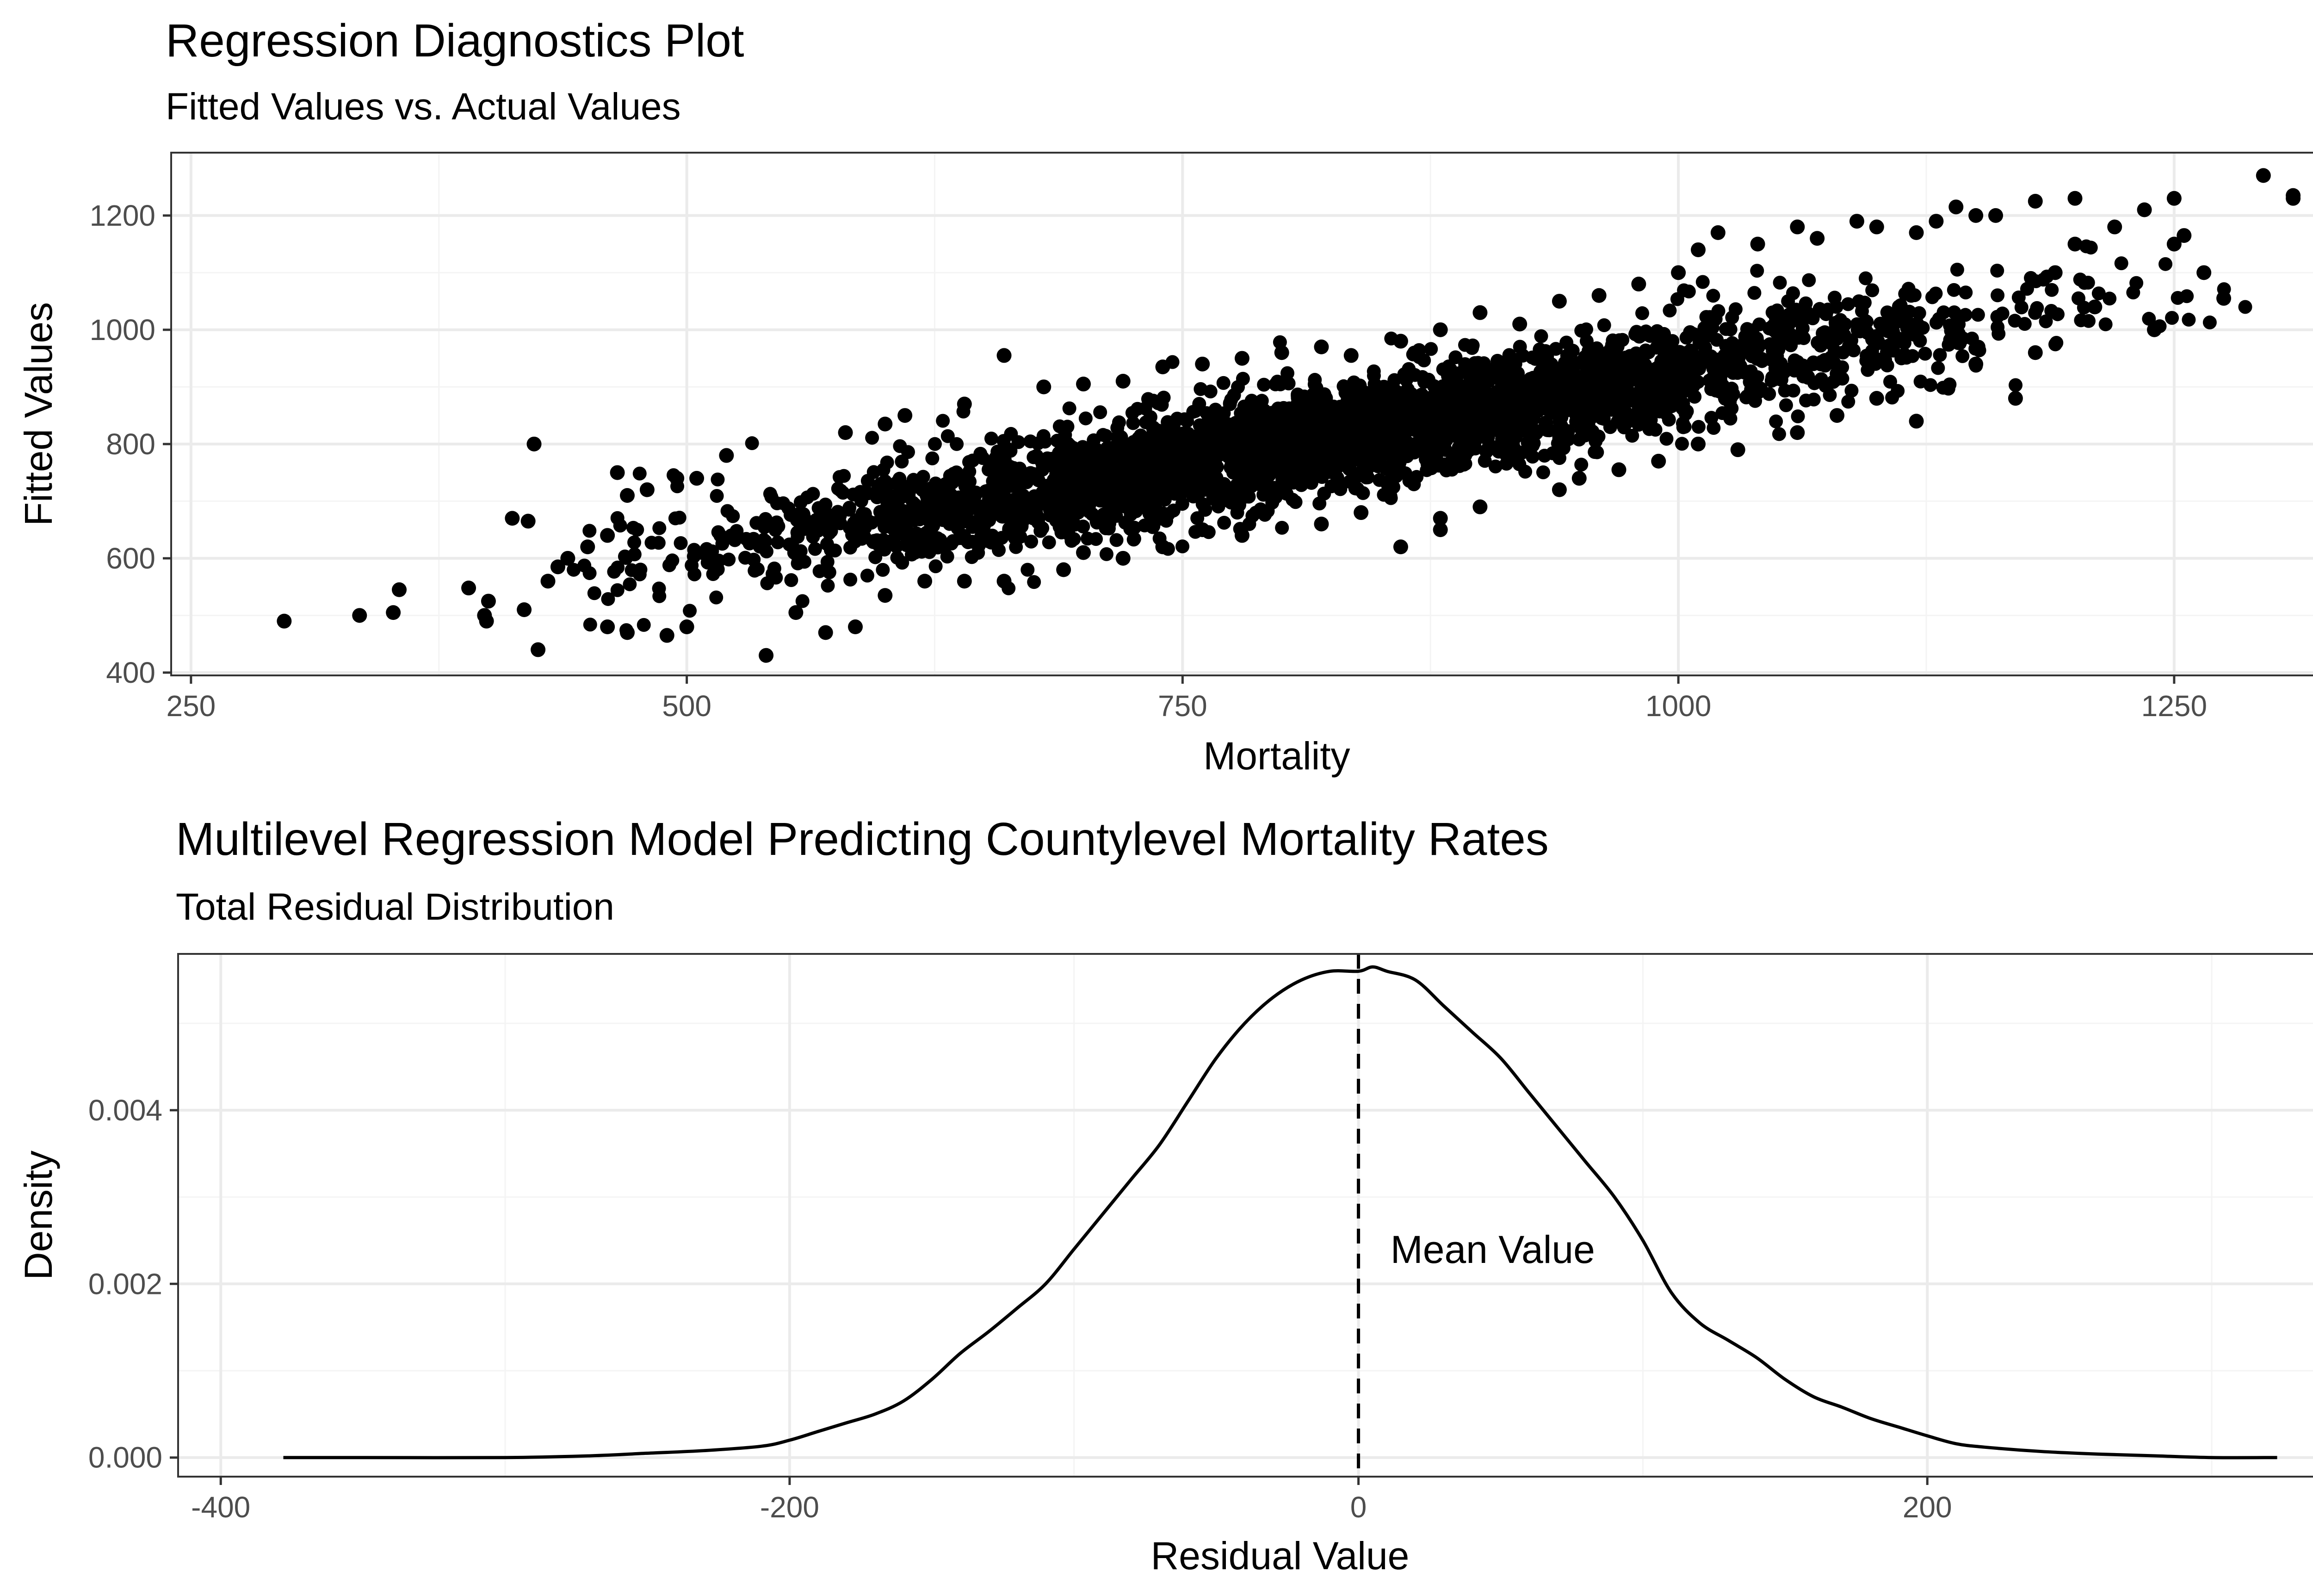 The image size is (2313, 1596). What do you see at coordinates (1358, 1507) in the screenshot?
I see `density-x-tick-label: 0` at bounding box center [1358, 1507].